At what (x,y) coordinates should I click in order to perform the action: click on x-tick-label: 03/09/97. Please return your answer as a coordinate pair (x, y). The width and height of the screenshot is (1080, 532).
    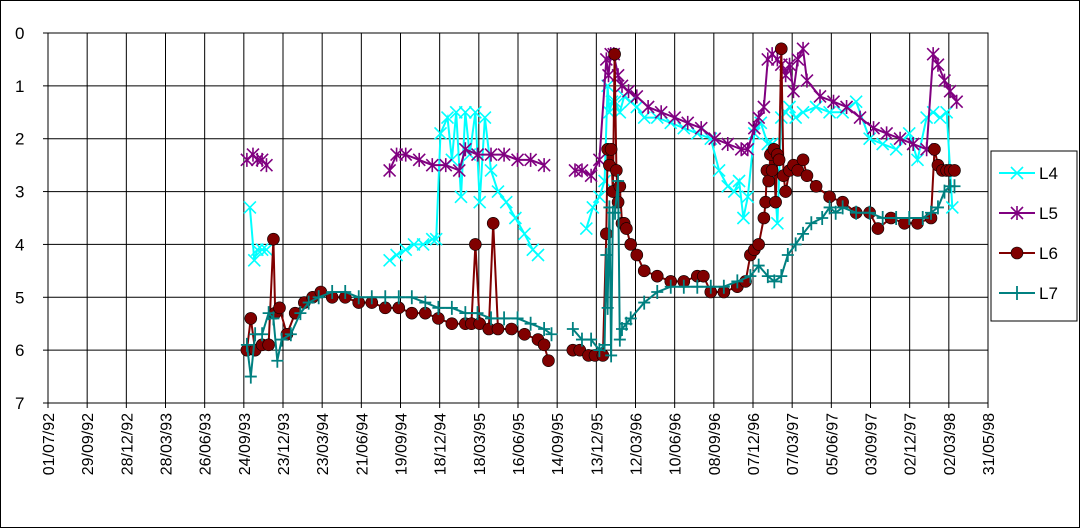
    Looking at the image, I should click on (872, 444).